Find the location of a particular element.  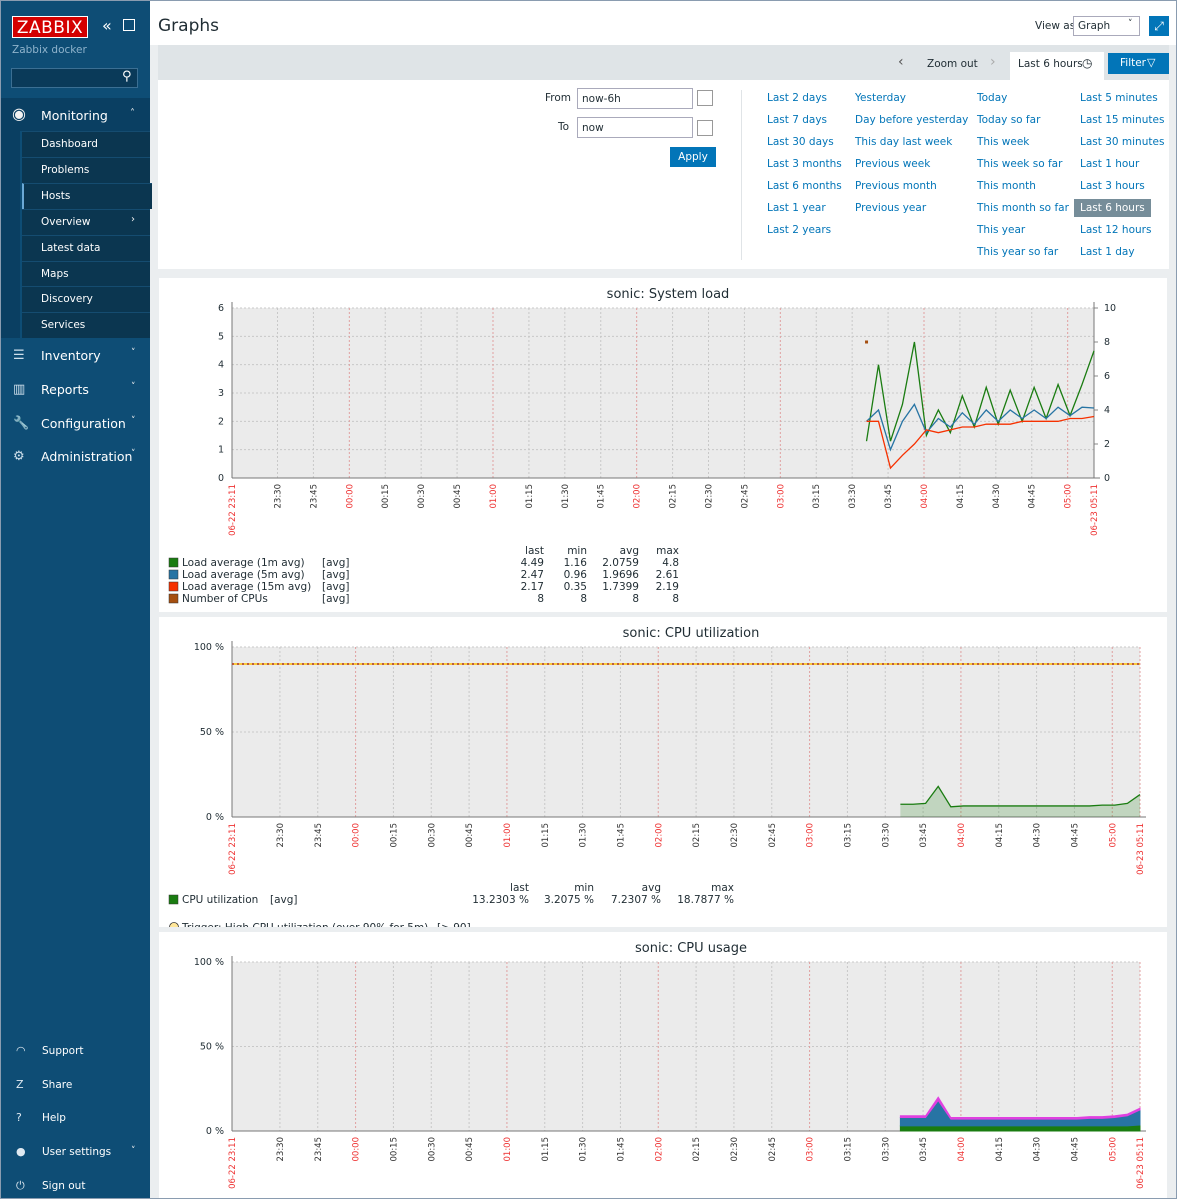

quick-range: Last 1 hour is located at coordinates (1110, 164).